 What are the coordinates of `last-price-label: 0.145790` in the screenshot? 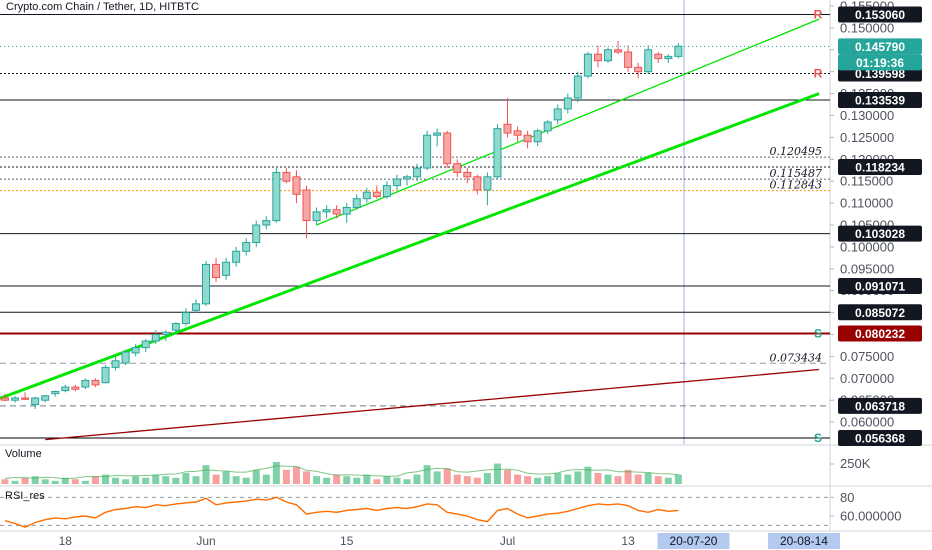 It's located at (880, 47).